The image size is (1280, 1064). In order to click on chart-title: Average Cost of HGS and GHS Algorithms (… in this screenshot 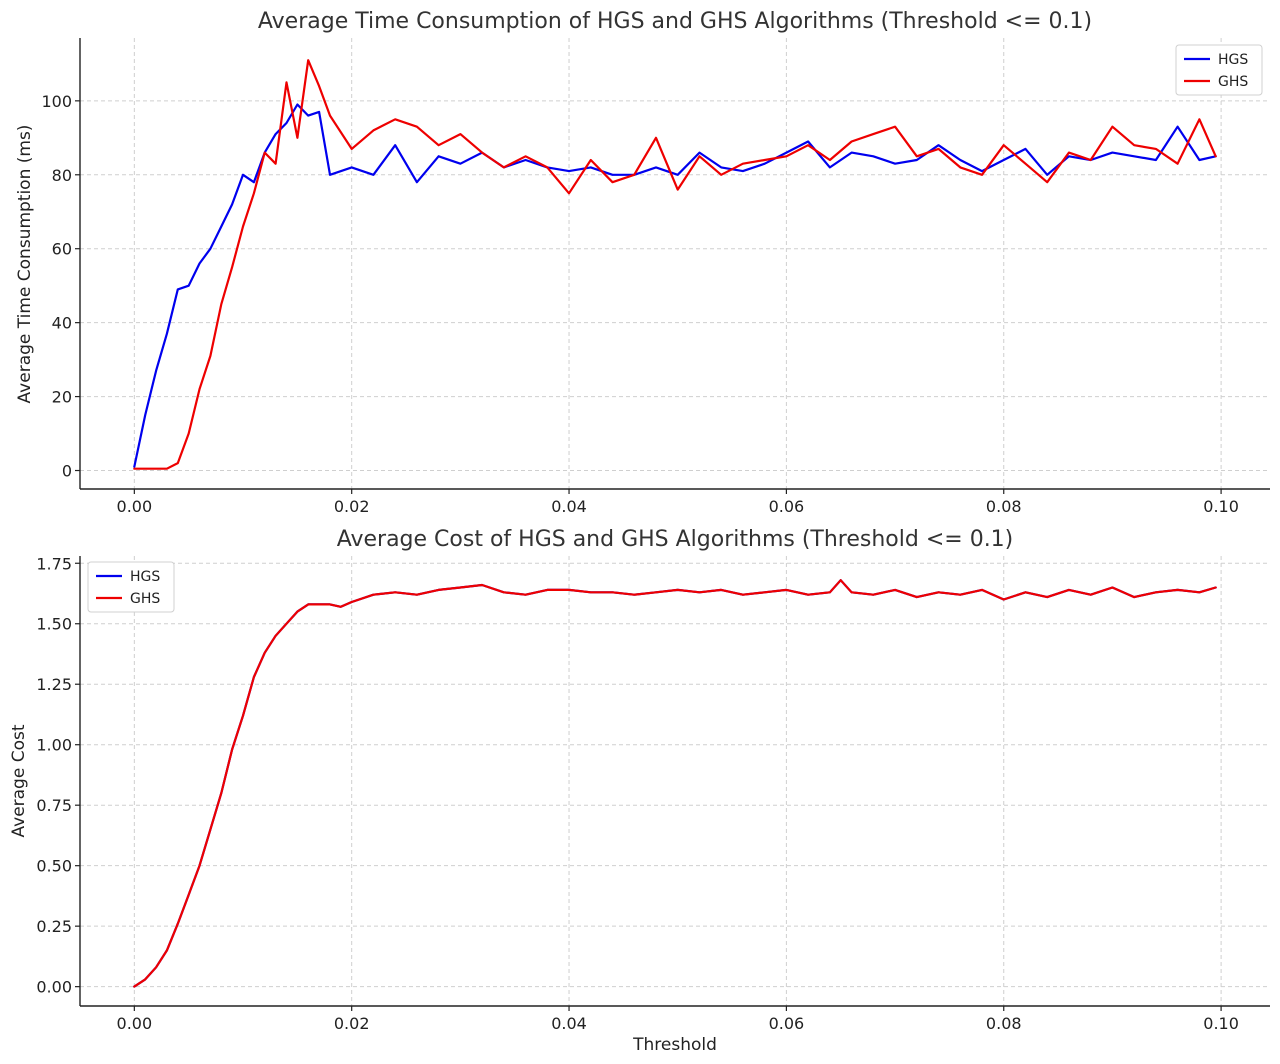, I will do `click(675, 539)`.